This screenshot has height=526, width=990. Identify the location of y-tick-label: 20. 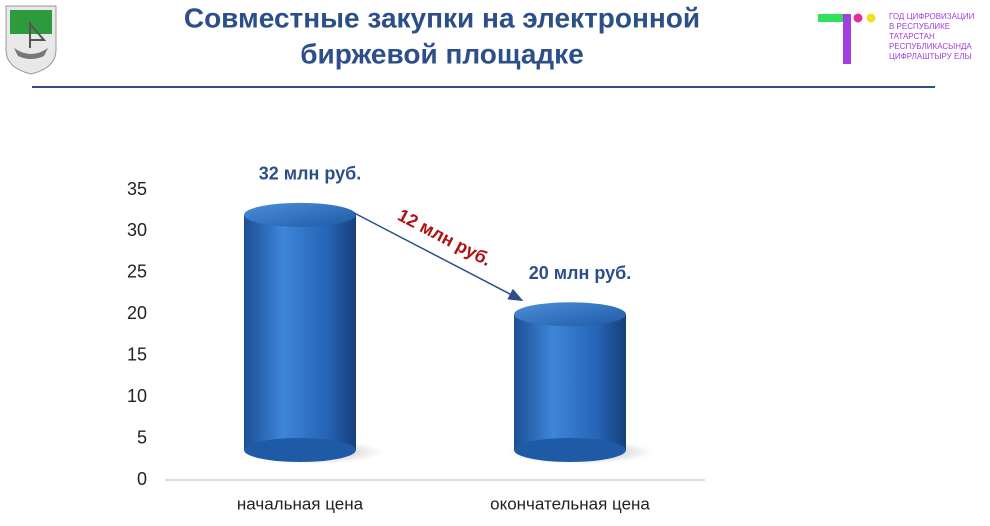
(137, 313).